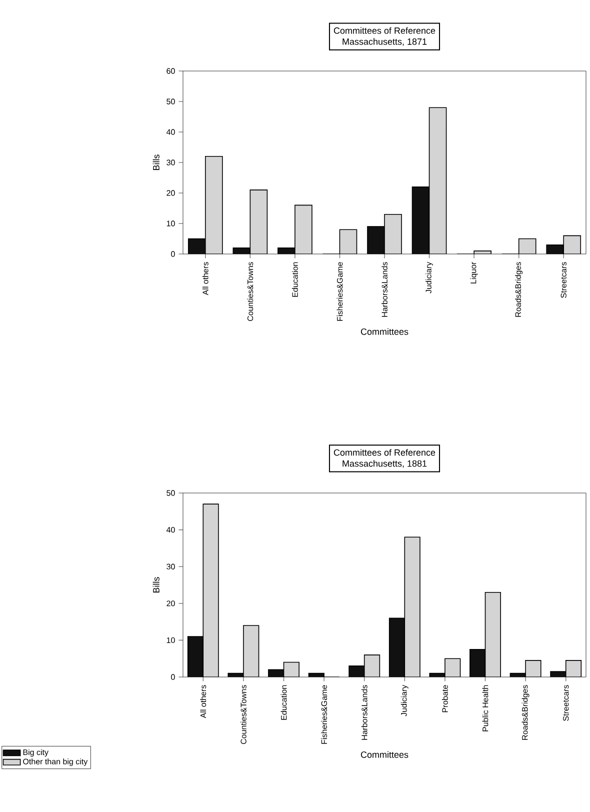  What do you see at coordinates (55, 762) in the screenshot?
I see `legend-label: Other than big city` at bounding box center [55, 762].